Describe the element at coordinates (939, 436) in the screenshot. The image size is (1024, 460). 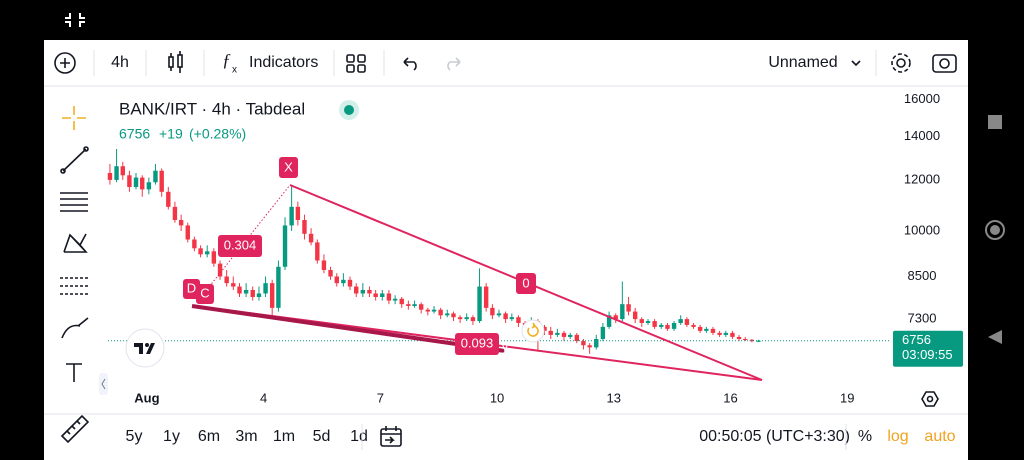
I see `auto-toggle: auto` at that location.